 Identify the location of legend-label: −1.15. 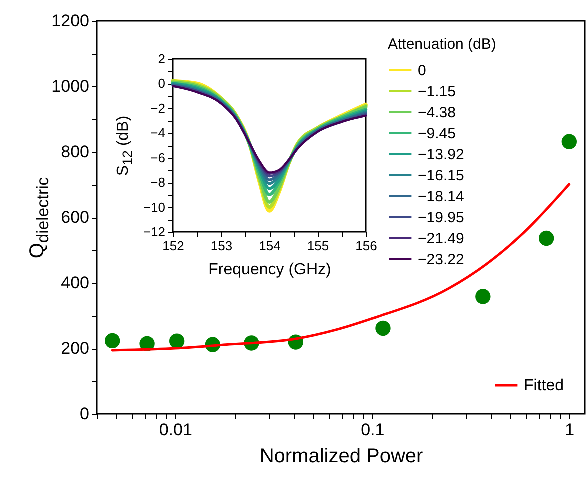
(437, 92).